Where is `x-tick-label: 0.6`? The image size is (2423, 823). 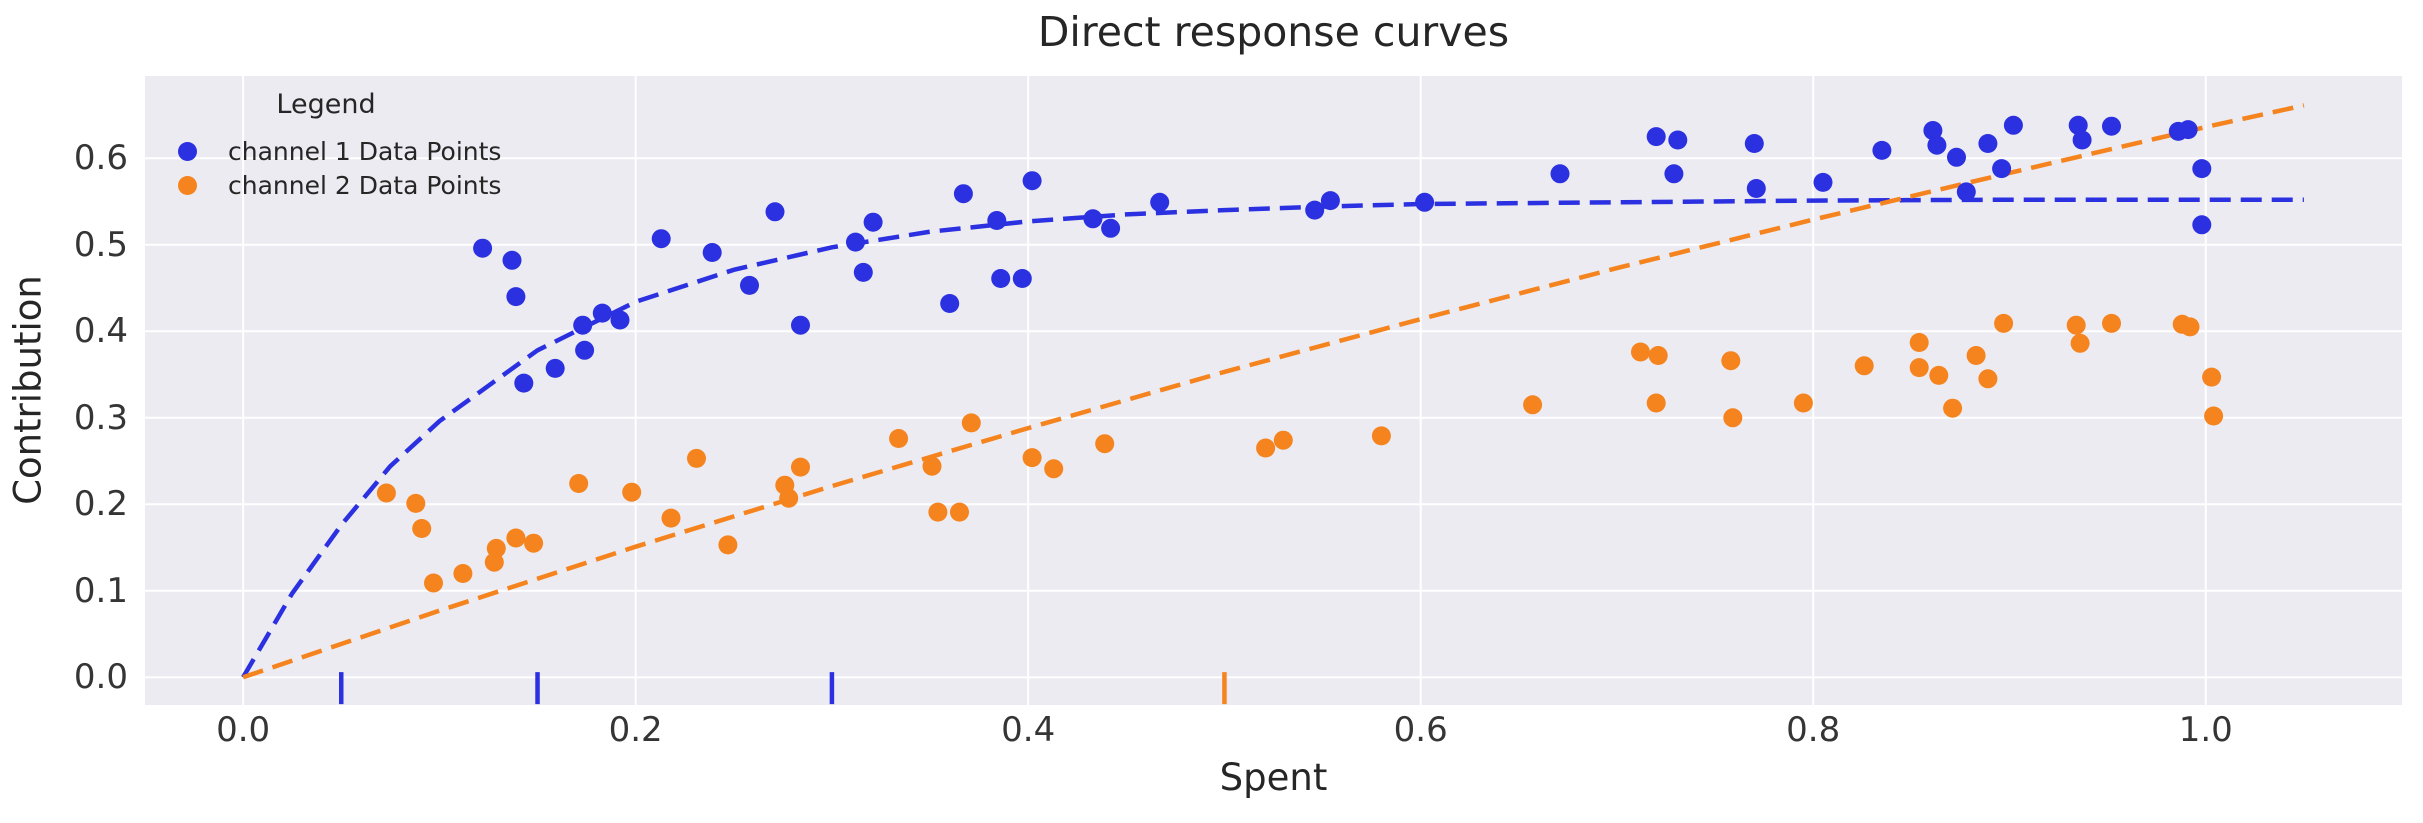 x-tick-label: 0.6 is located at coordinates (1420, 730).